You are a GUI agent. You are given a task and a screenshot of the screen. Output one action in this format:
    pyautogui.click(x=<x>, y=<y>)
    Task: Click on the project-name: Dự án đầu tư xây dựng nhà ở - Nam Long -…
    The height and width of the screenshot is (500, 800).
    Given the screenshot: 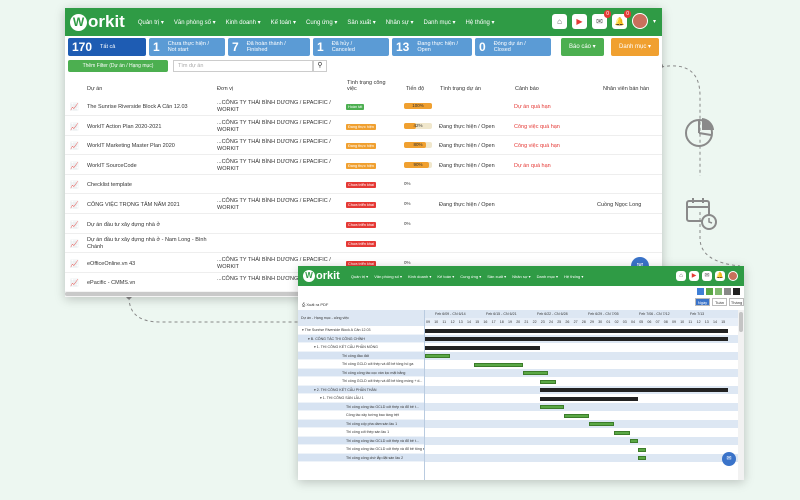 What is the action you would take?
    pyautogui.click(x=147, y=244)
    